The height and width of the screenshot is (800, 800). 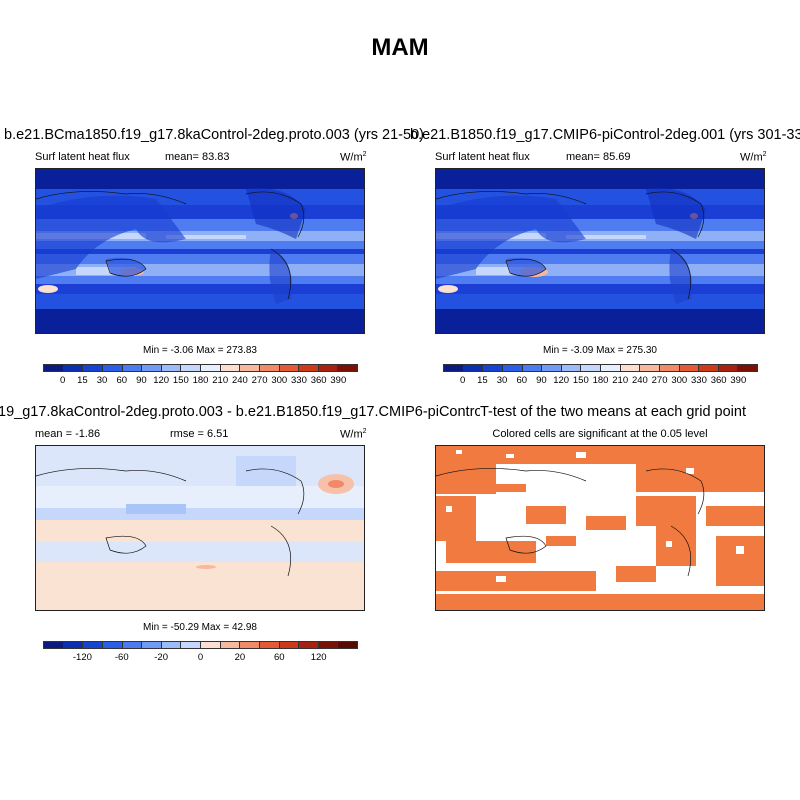 I want to click on panel3-units-sup: 2, so click(x=364, y=431).